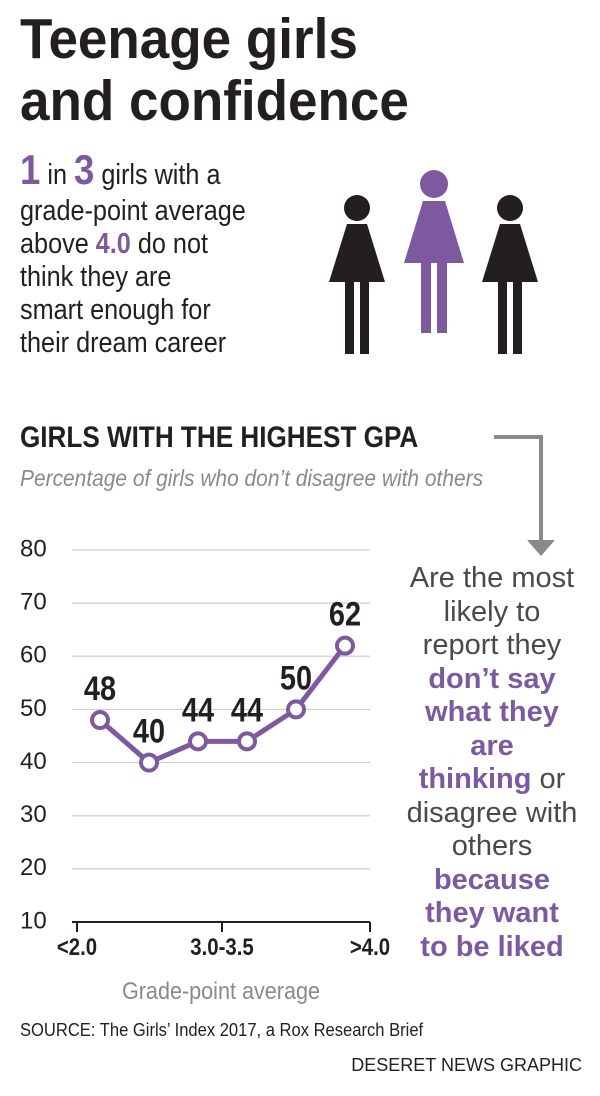 The image size is (600, 1096). Describe the element at coordinates (370, 946) in the screenshot. I see `x-tick-label: >4.0` at that location.